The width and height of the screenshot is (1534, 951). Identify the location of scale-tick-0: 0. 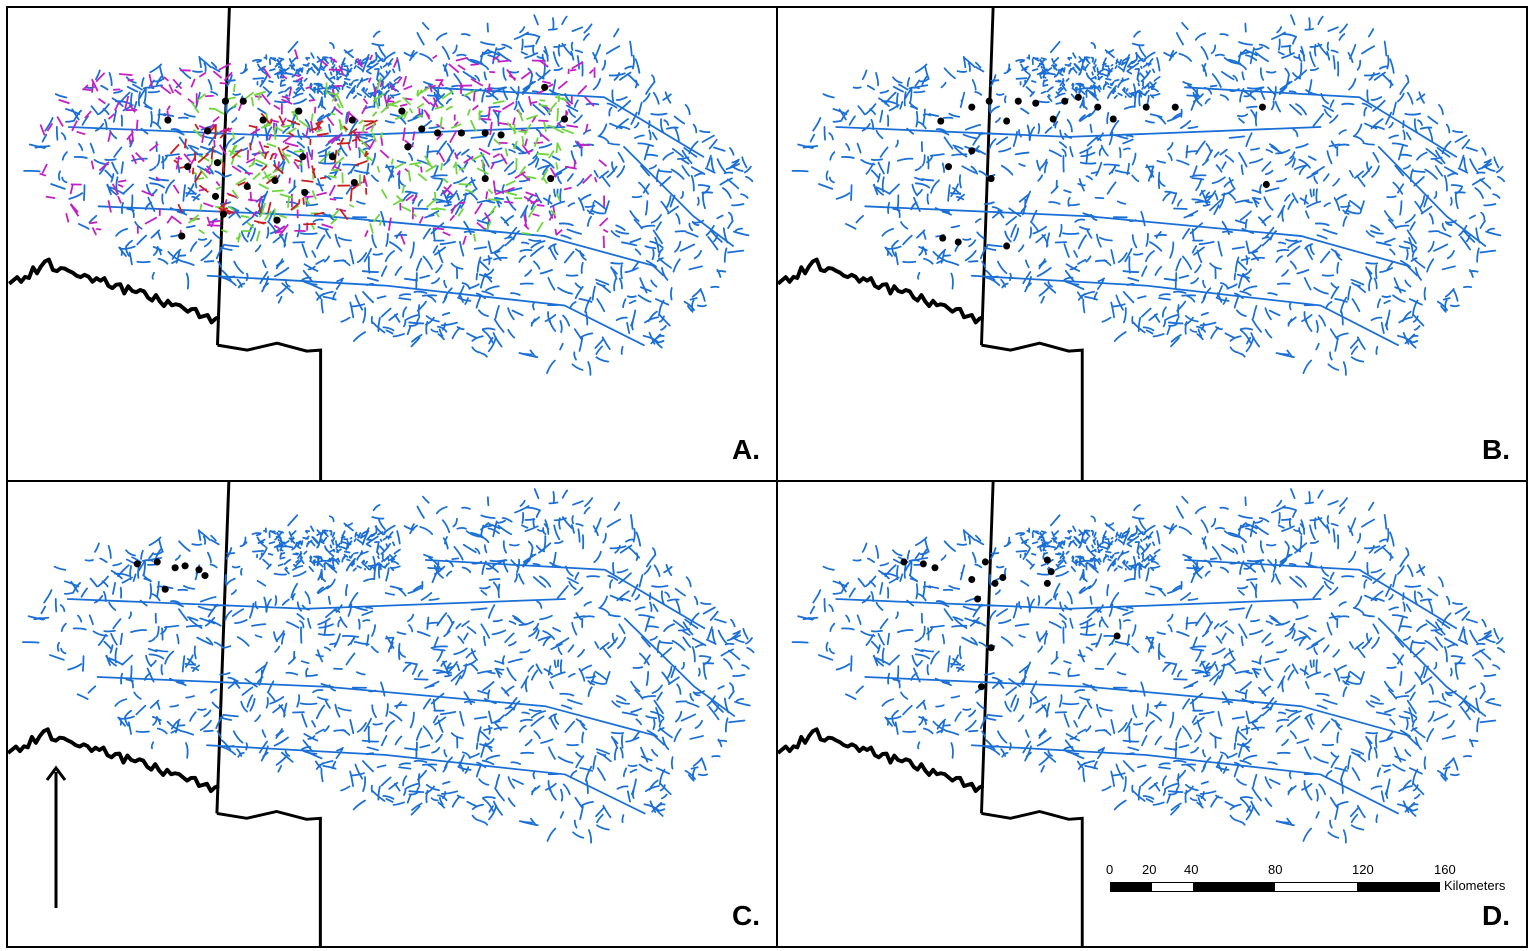
(1110, 869).